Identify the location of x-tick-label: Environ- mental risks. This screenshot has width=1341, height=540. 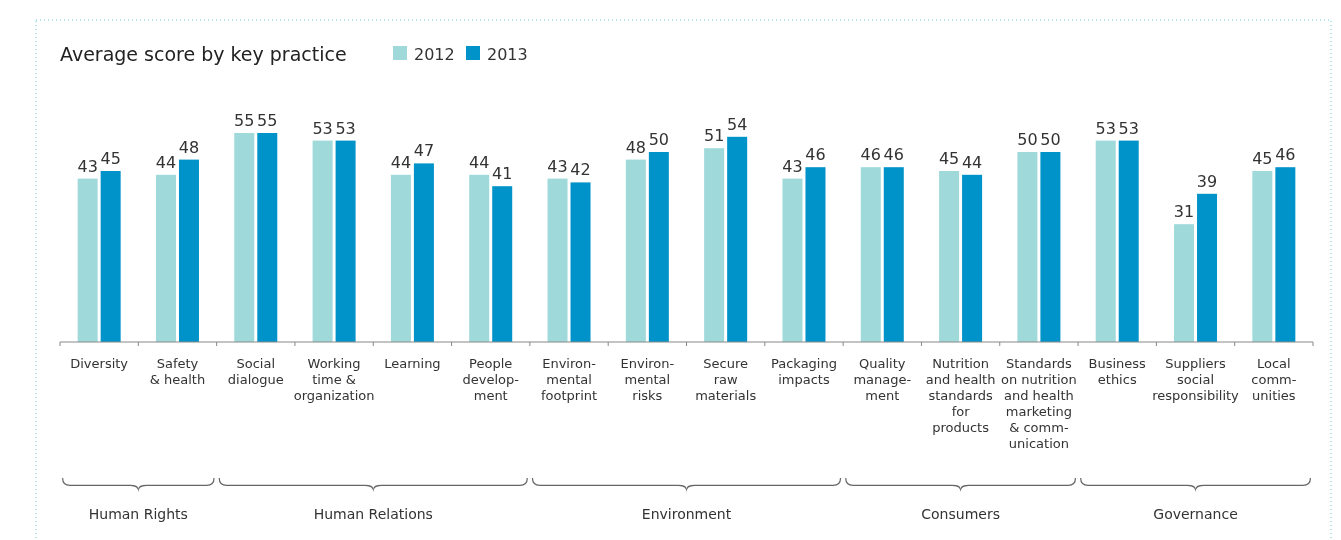
(647, 379).